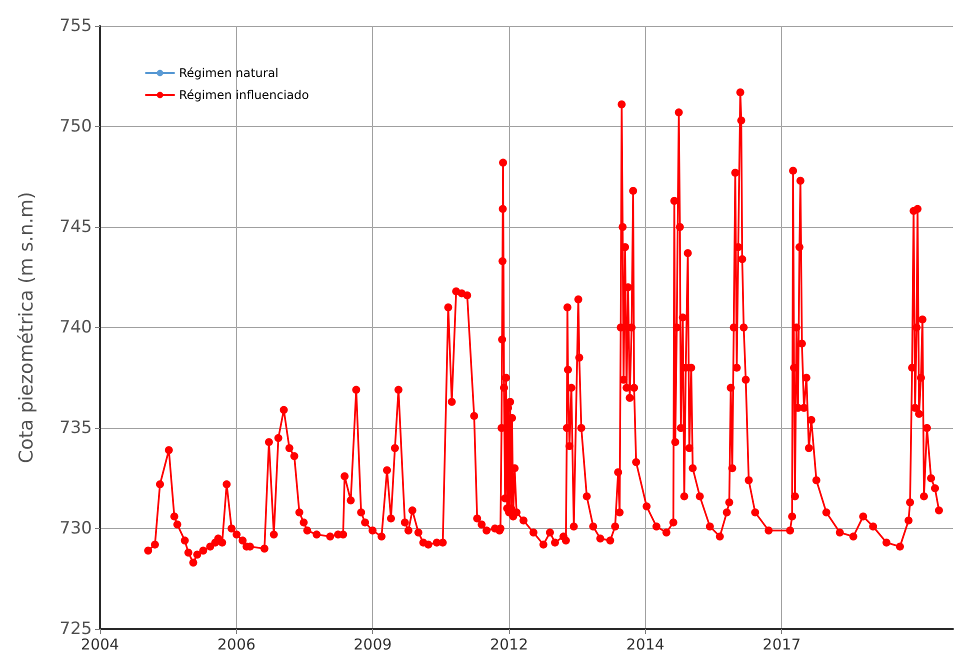 The width and height of the screenshot is (957, 666). I want to click on x-tick-label: 2006, so click(236, 645).